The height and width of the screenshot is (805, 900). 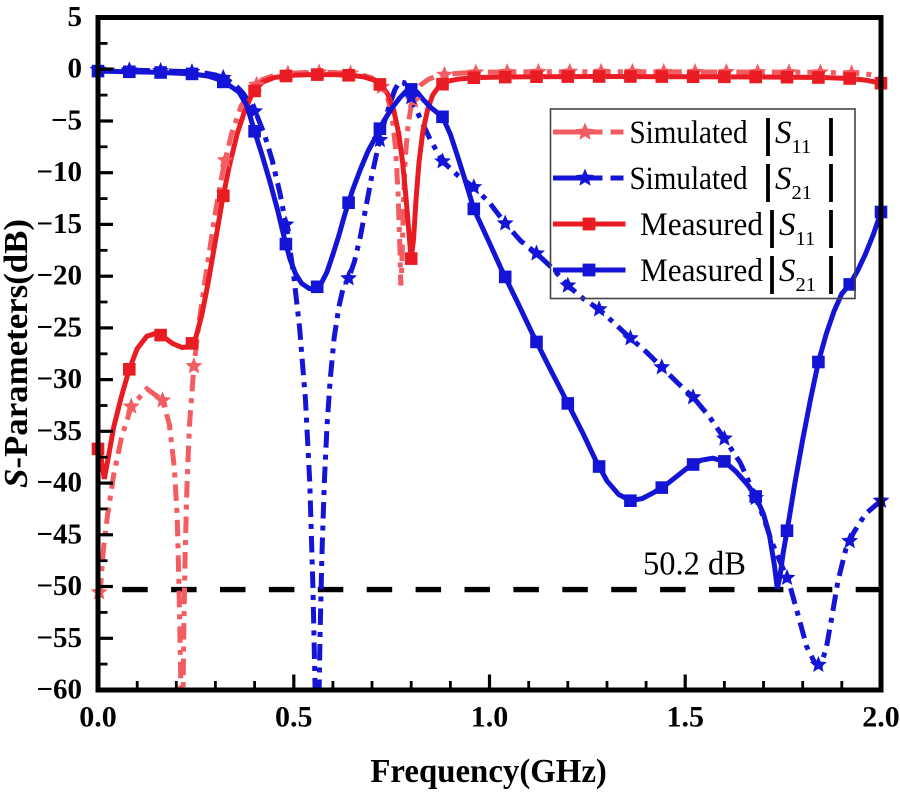 I want to click on svg-text: −60, so click(x=59, y=690).